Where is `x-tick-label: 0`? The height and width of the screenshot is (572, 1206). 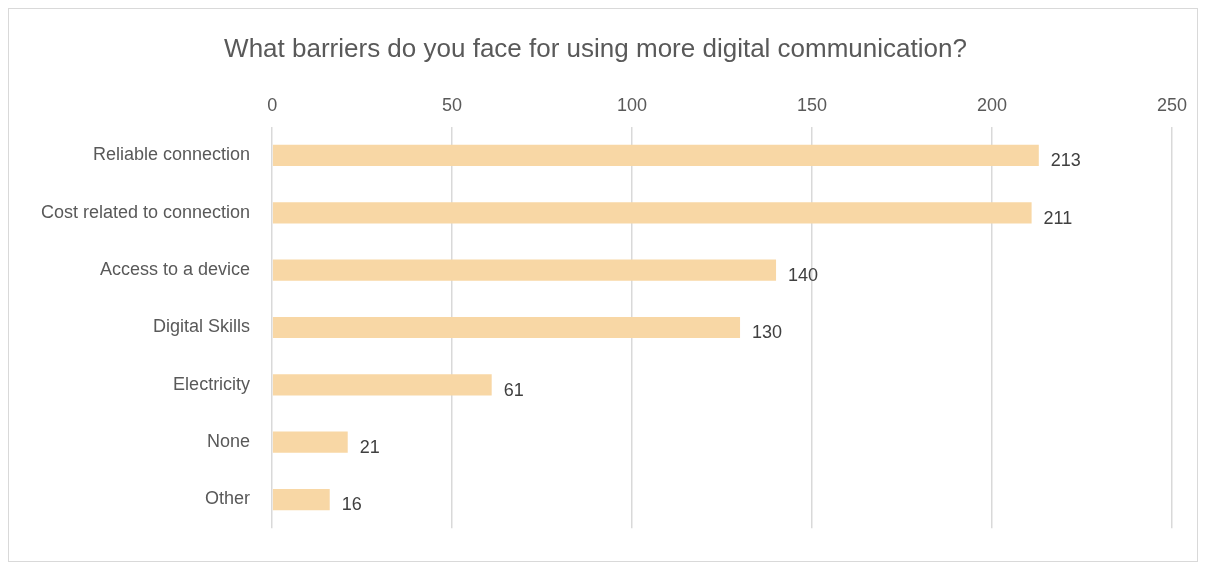 x-tick-label: 0 is located at coordinates (272, 104).